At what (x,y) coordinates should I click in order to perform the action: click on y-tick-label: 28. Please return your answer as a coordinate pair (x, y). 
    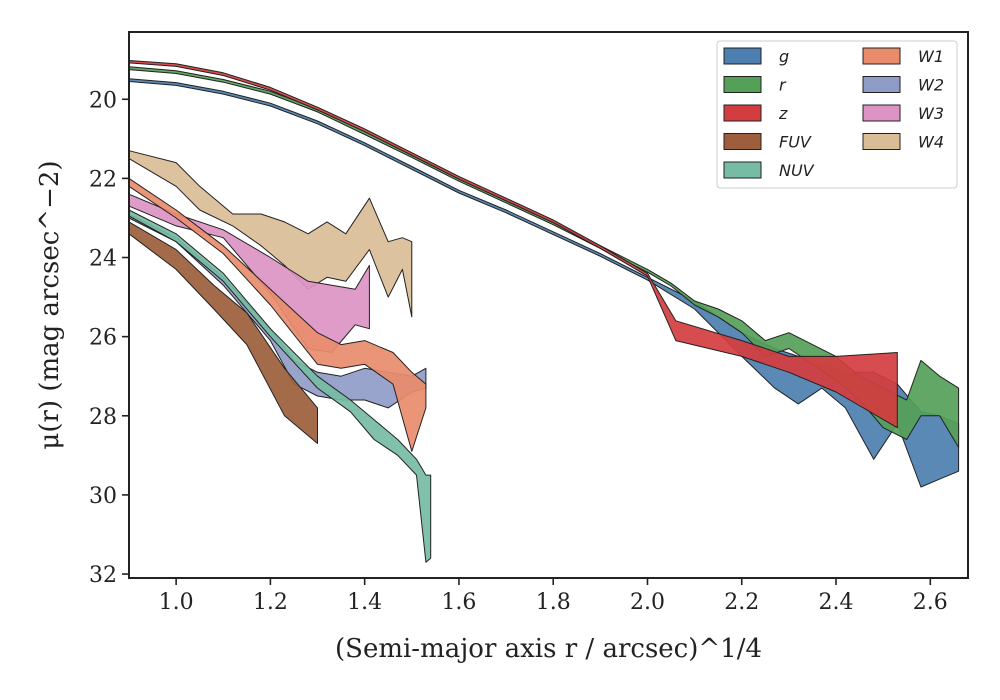
    Looking at the image, I should click on (103, 417).